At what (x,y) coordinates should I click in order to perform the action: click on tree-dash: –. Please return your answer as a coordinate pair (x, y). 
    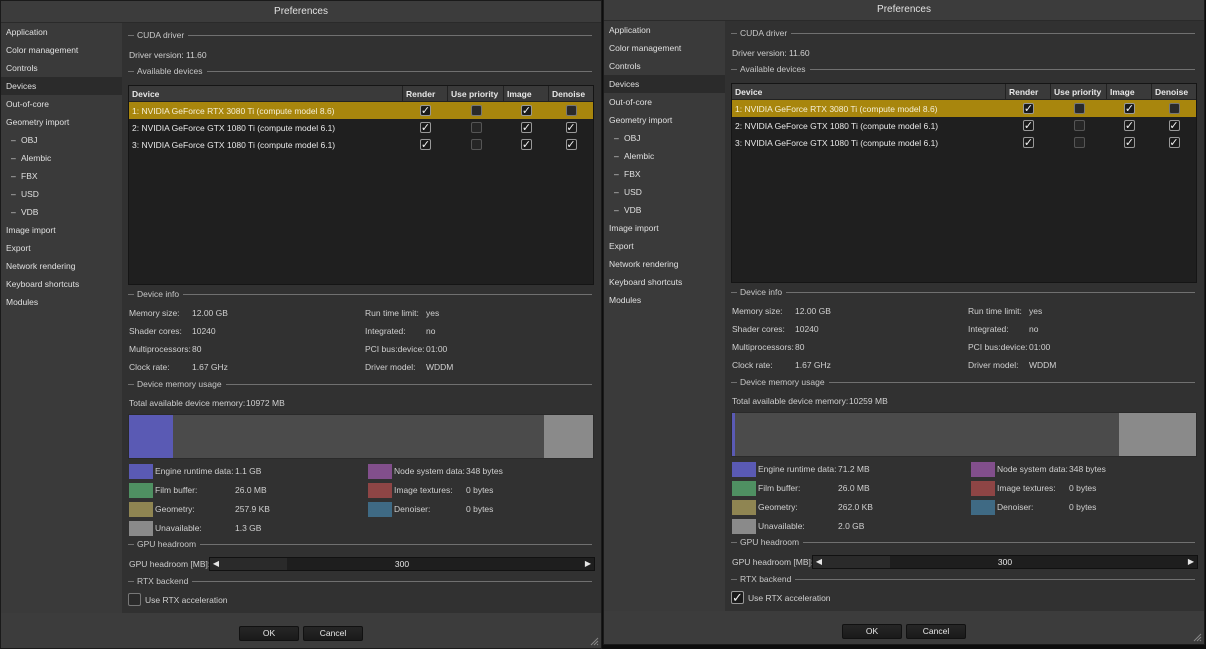
    Looking at the image, I should click on (13, 158).